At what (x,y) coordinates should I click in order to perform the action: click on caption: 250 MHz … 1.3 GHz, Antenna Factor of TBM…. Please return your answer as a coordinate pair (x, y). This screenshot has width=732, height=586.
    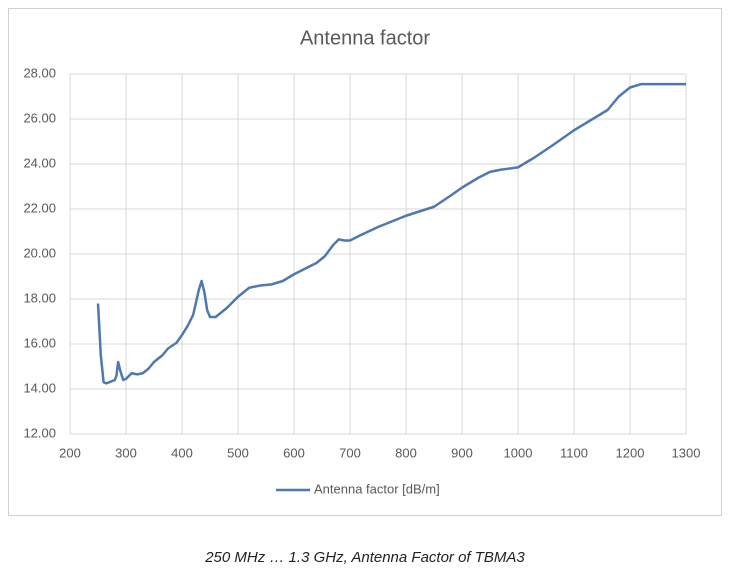
    Looking at the image, I should click on (364, 557).